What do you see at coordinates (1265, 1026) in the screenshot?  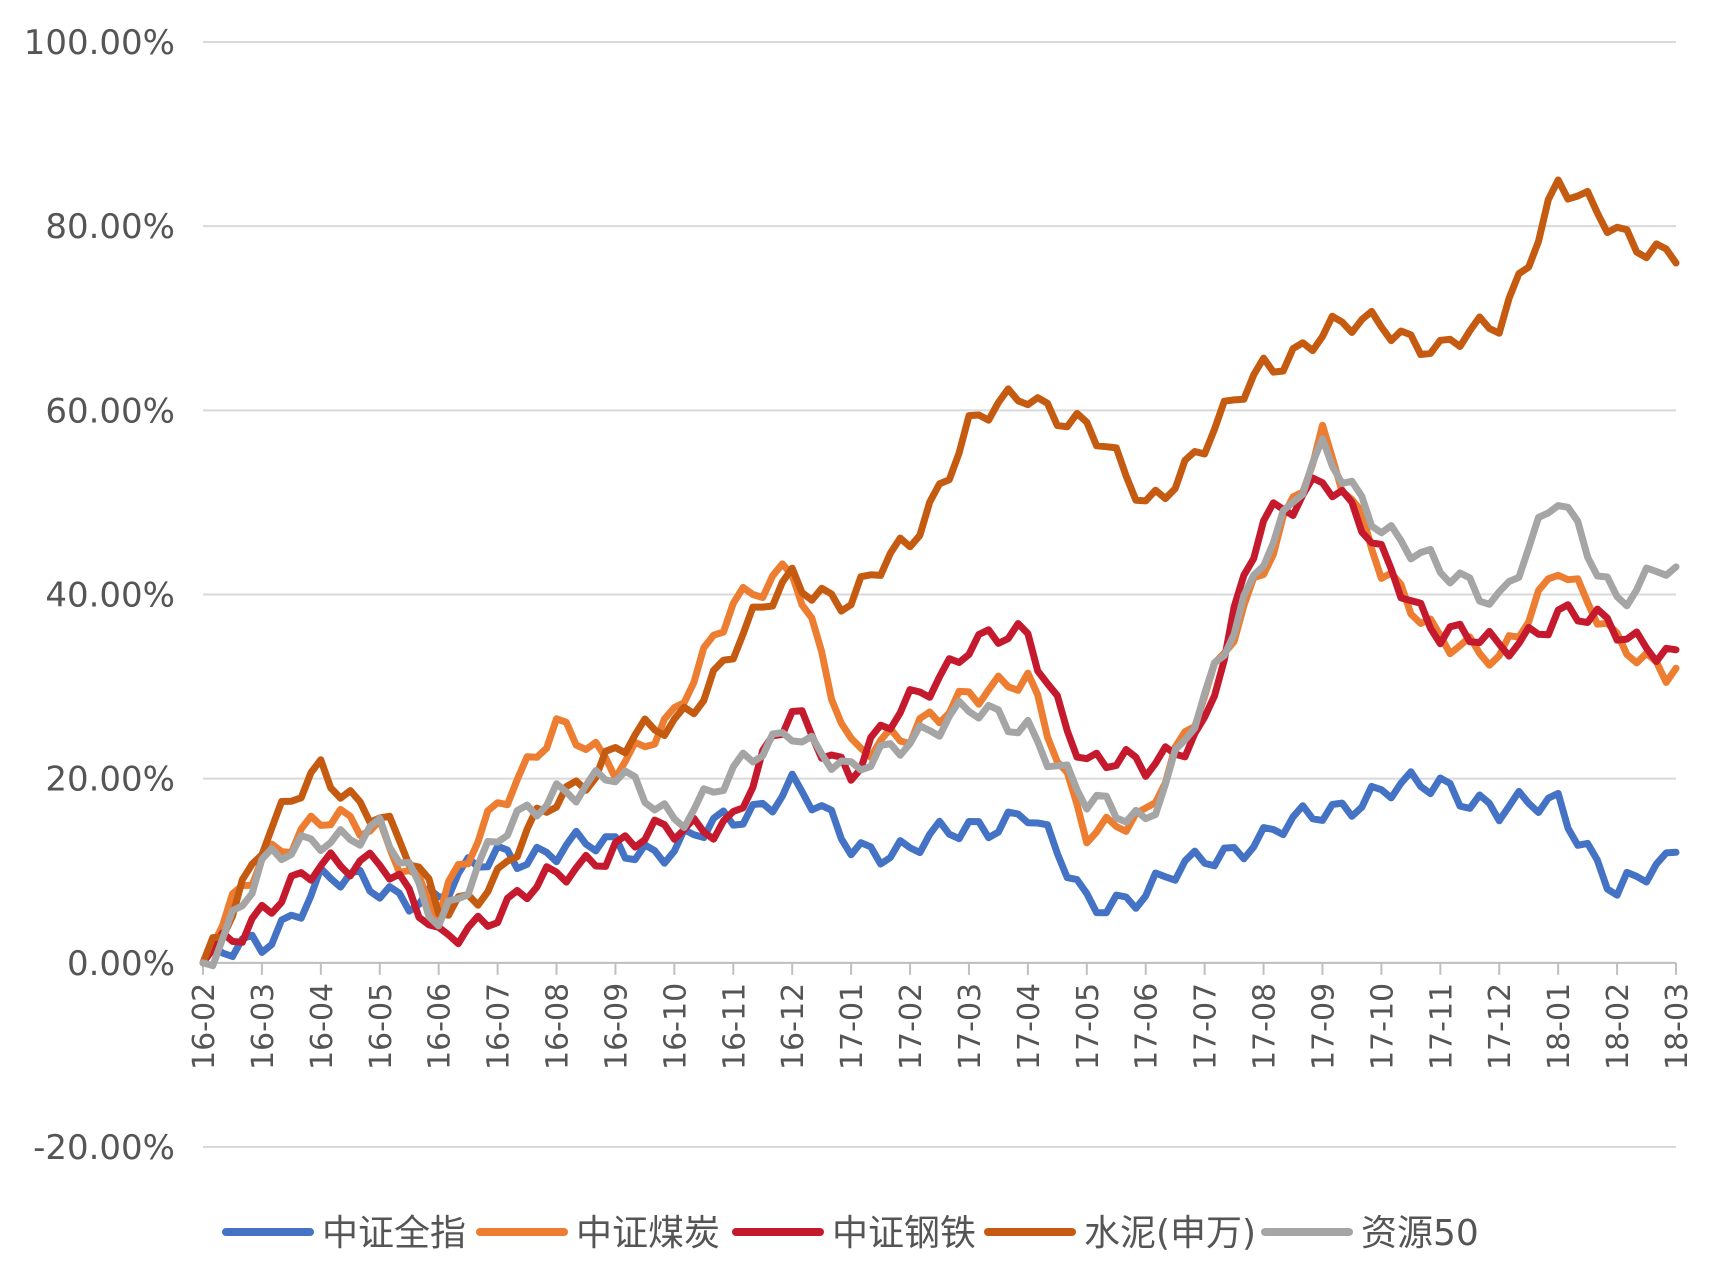 I see `x-tick-label: 17-08` at bounding box center [1265, 1026].